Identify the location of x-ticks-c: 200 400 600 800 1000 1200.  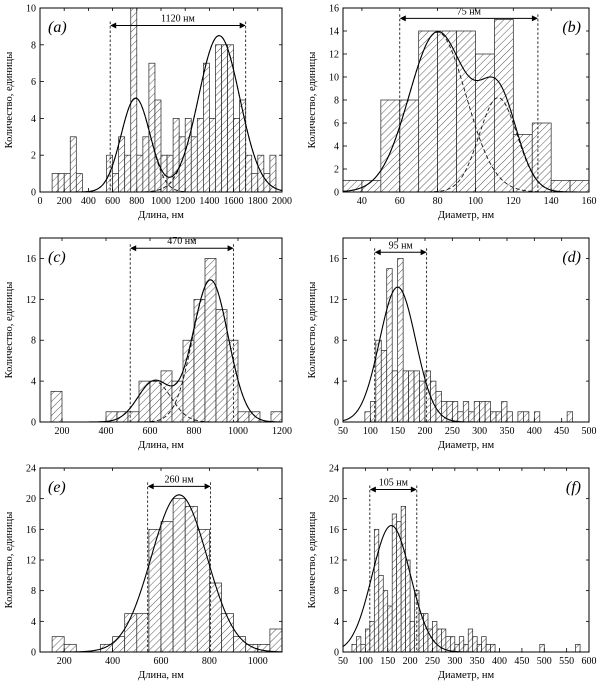
(173, 337).